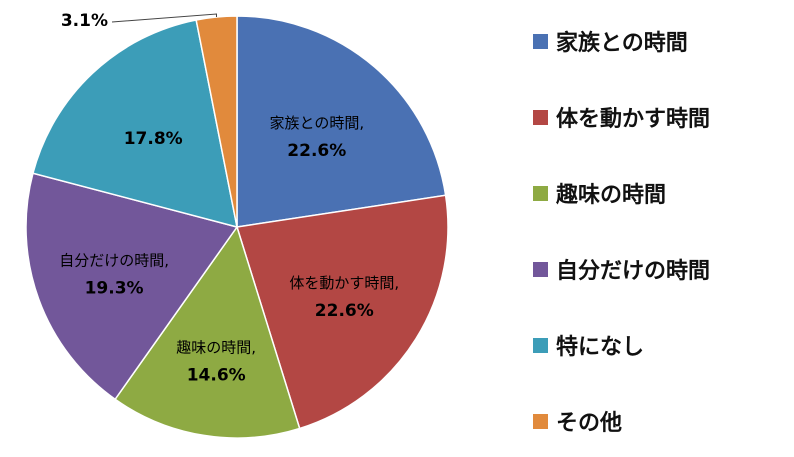 The height and width of the screenshot is (457, 794). What do you see at coordinates (135, 124) in the screenshot?
I see `pie-slice-nothing-particular` at bounding box center [135, 124].